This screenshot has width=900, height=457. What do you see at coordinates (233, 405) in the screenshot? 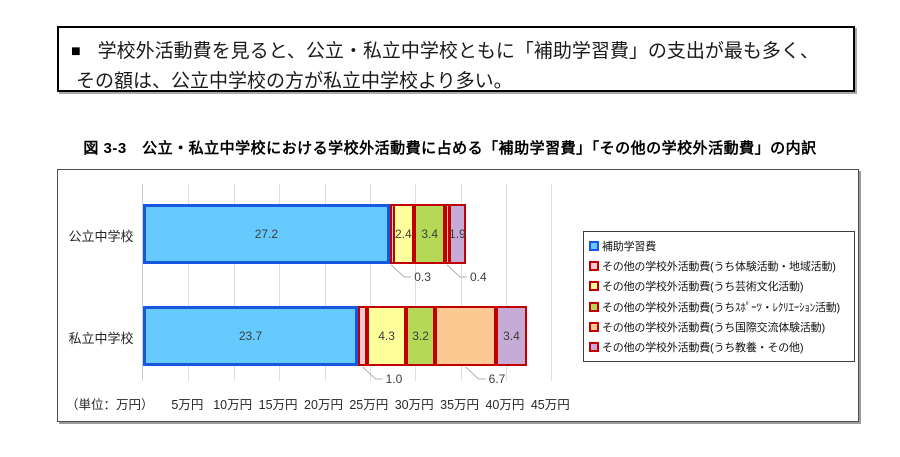
I see `x-tick-label: 10万円` at bounding box center [233, 405].